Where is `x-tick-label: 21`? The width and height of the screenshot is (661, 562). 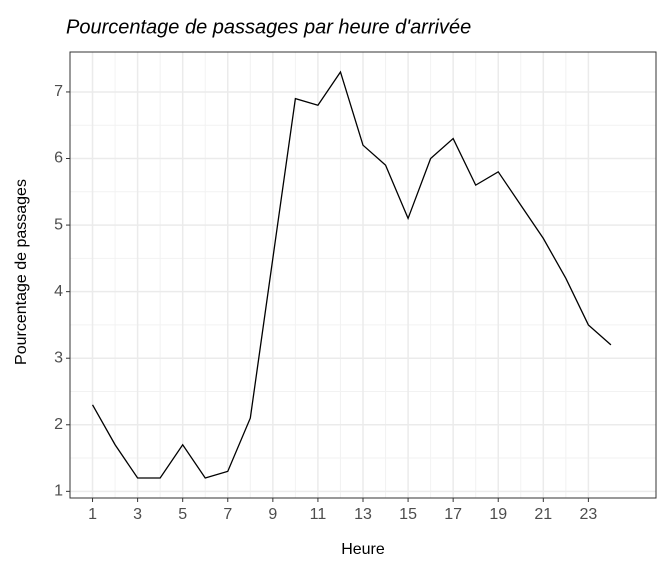 x-tick-label: 21 is located at coordinates (543, 514).